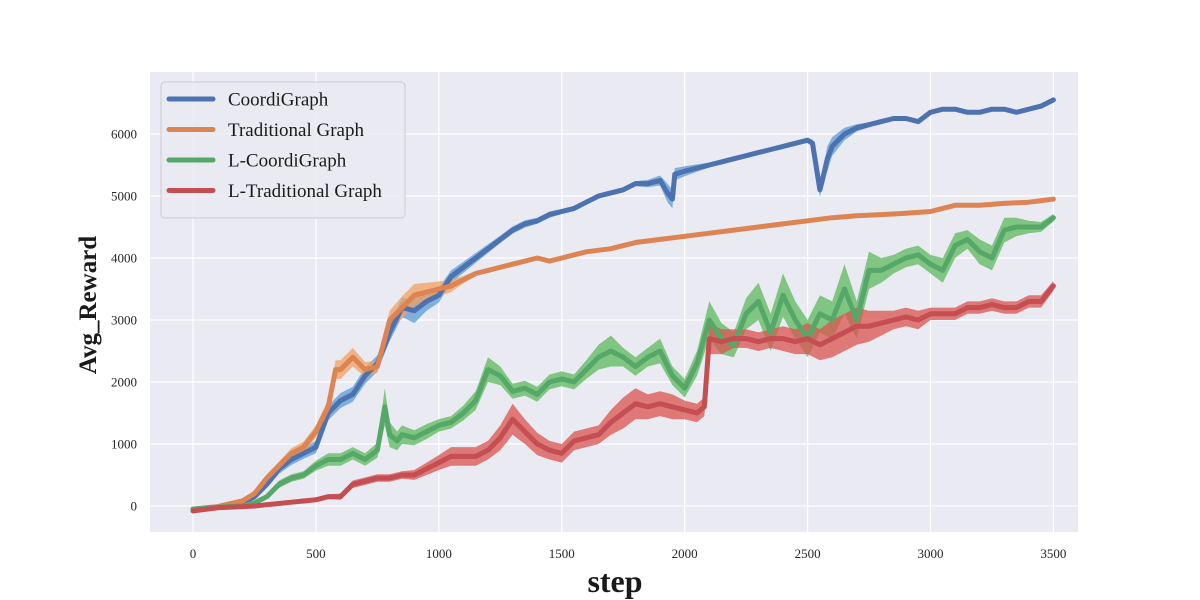 The width and height of the screenshot is (1200, 600). Describe the element at coordinates (88, 305) in the screenshot. I see `y-axis-title: Avg_Reward` at that location.